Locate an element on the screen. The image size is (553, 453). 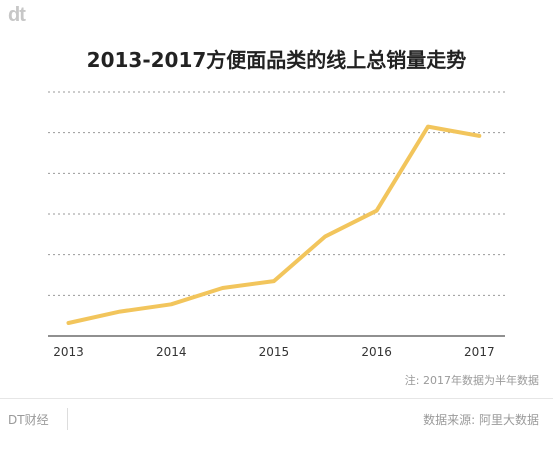
x-tick-label: 2014 is located at coordinates (171, 352).